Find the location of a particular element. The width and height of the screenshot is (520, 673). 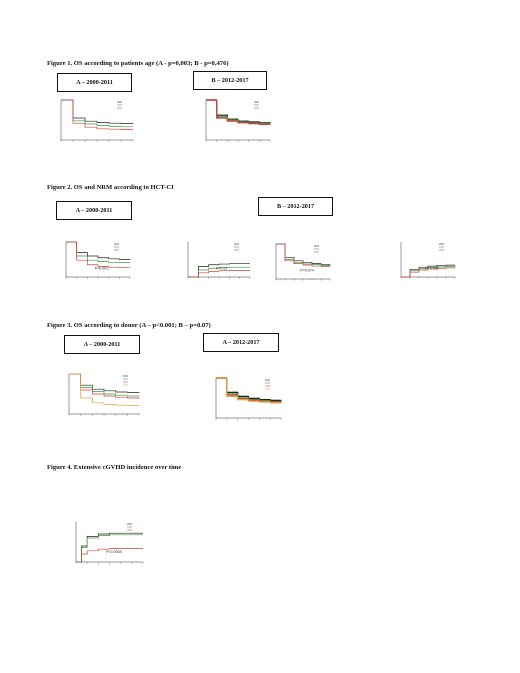

figure-3-plot-a is located at coordinates (102, 397).